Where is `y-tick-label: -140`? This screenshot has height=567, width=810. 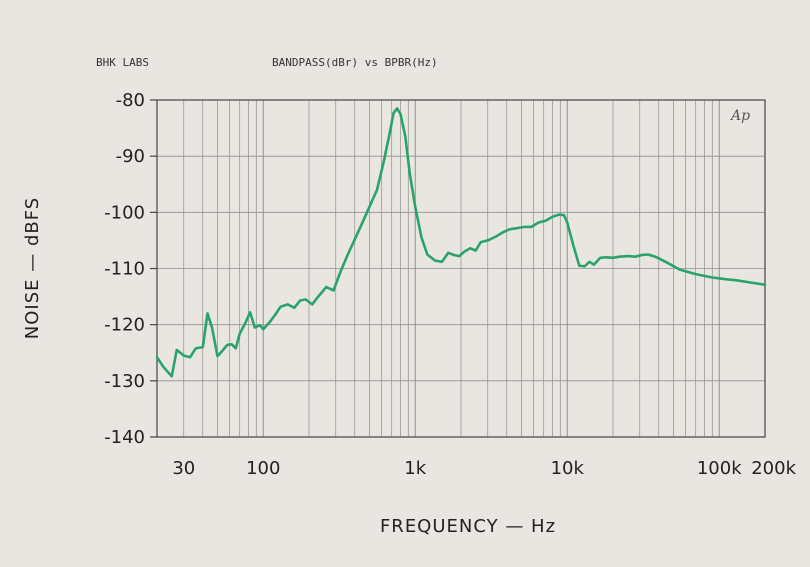 y-tick-label: -140 is located at coordinates (124, 437).